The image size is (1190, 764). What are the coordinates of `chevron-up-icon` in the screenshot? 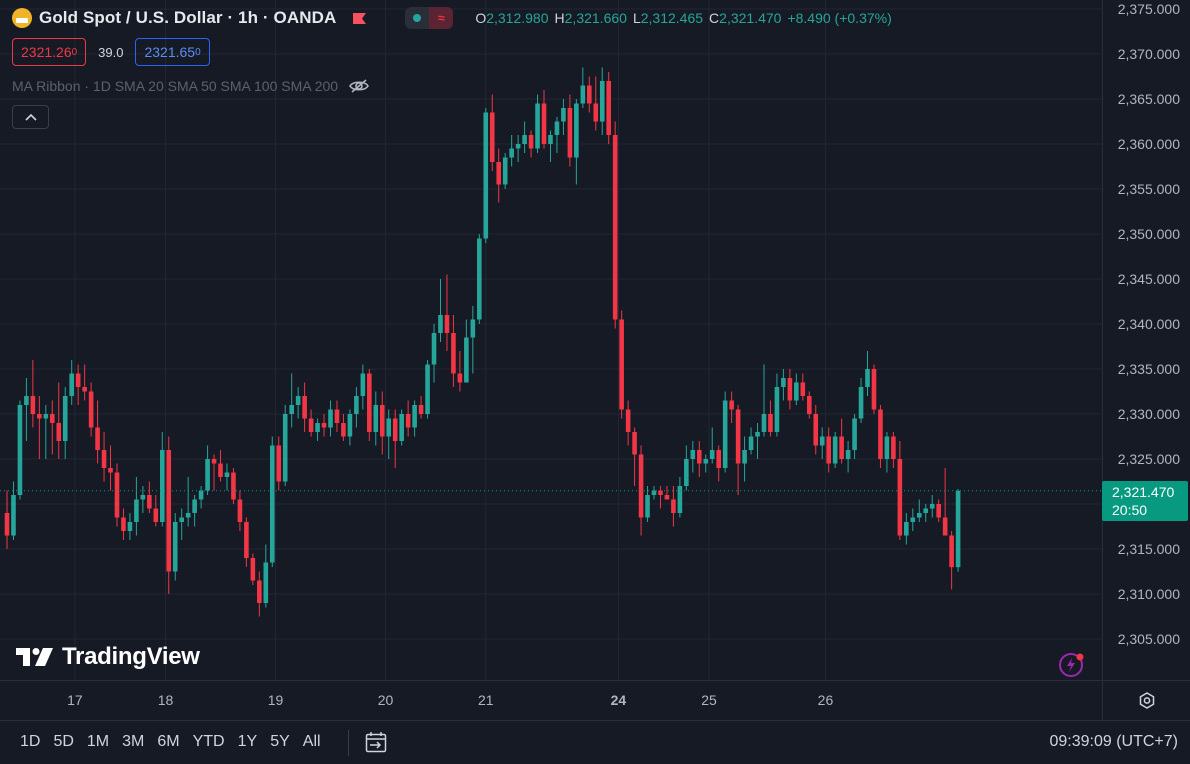 It's located at (30, 117).